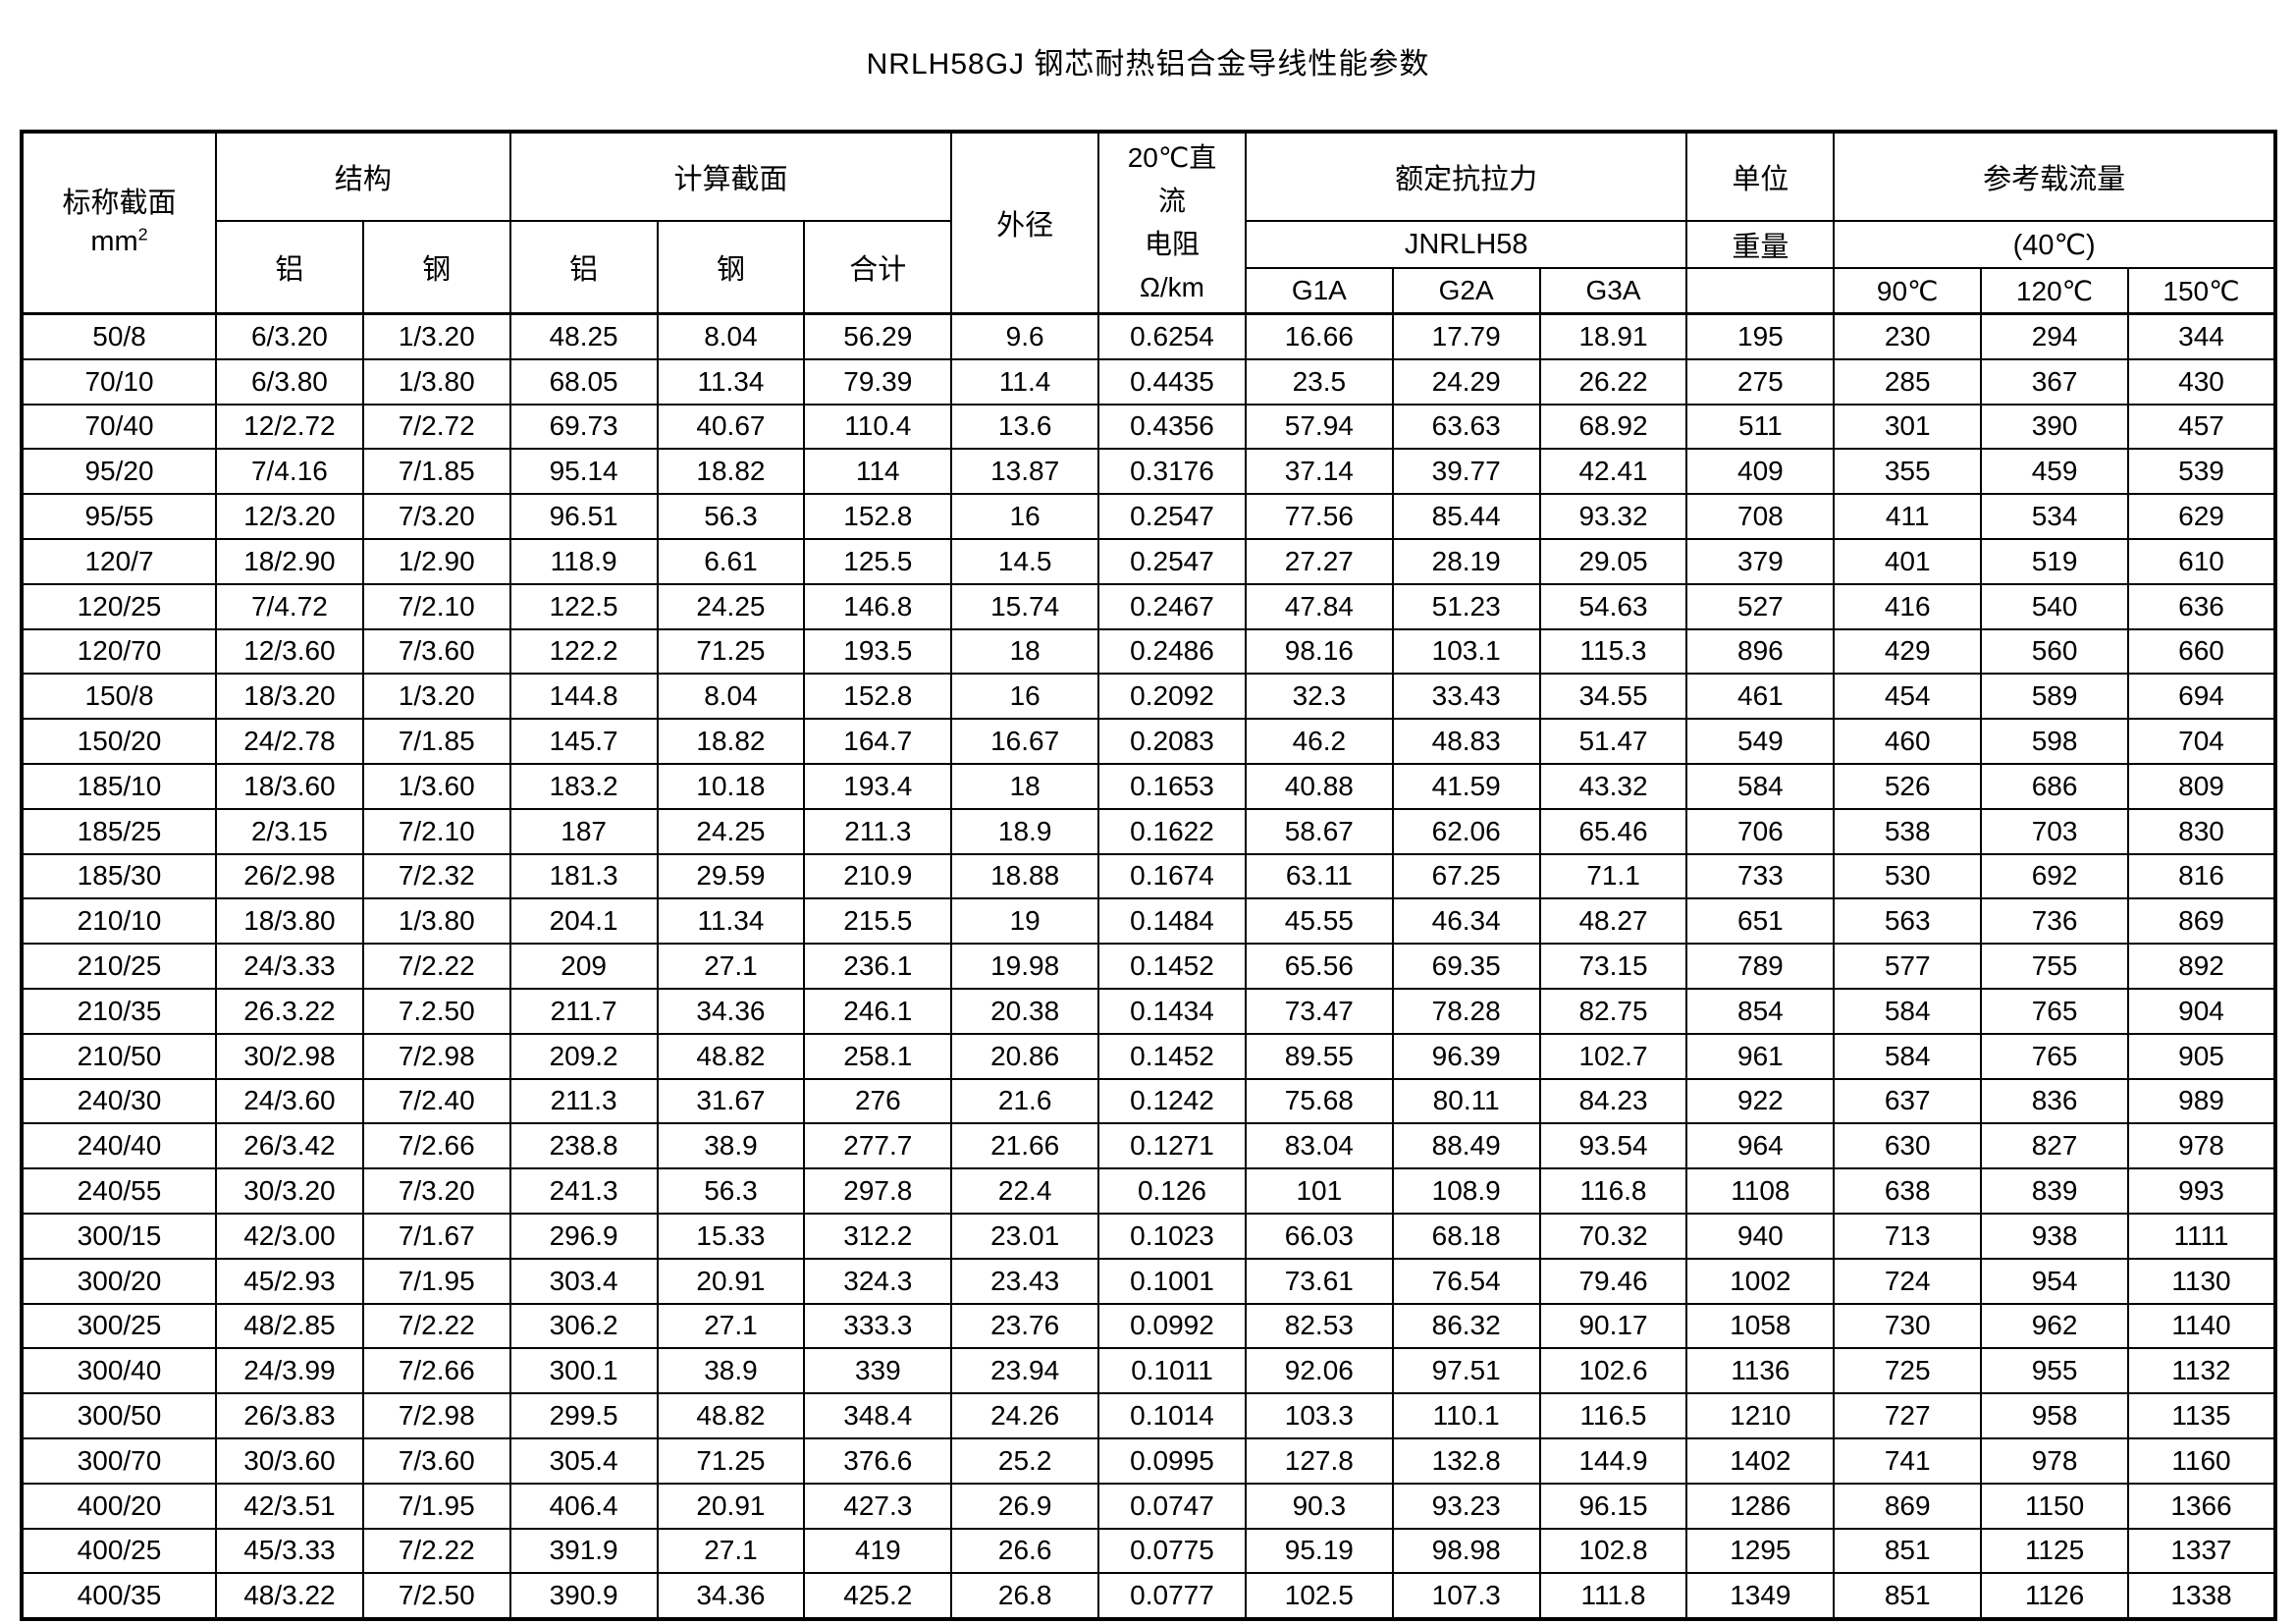 This screenshot has height=1624, width=2296. What do you see at coordinates (119, 651) in the screenshot?
I see `cell-nominal-section: 120/70` at bounding box center [119, 651].